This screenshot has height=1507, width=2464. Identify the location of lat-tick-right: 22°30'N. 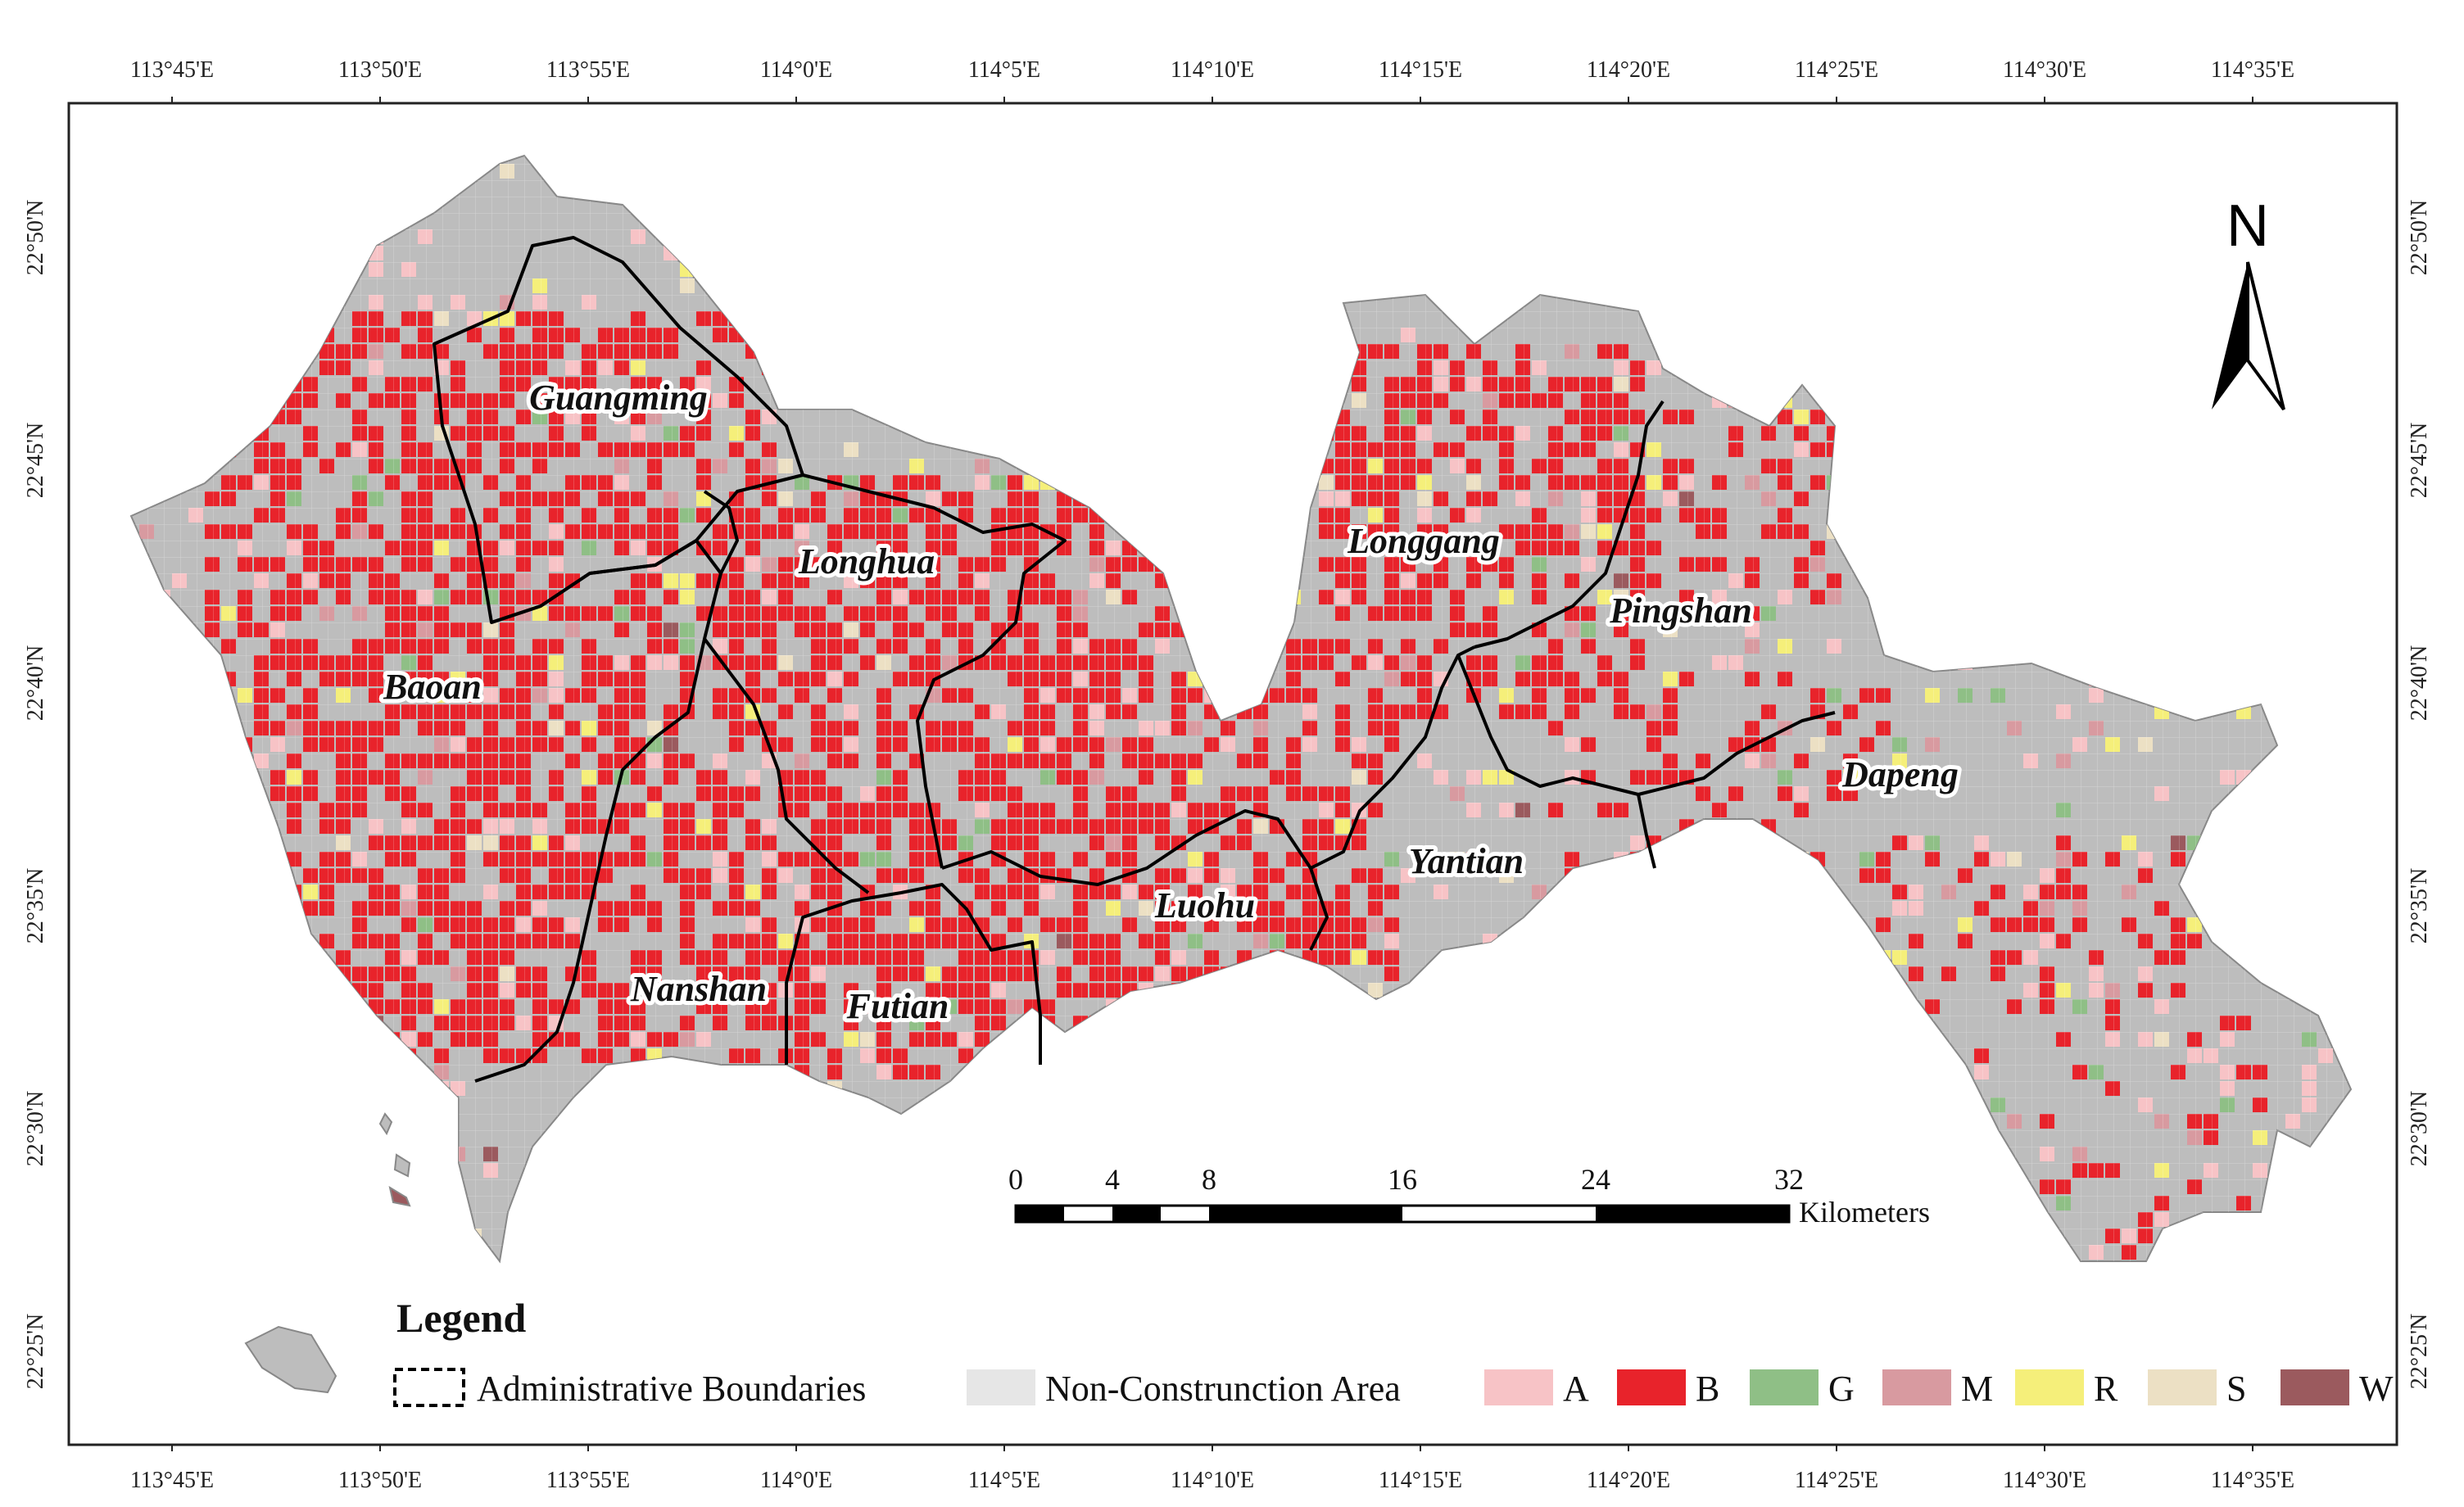
(2419, 1128).